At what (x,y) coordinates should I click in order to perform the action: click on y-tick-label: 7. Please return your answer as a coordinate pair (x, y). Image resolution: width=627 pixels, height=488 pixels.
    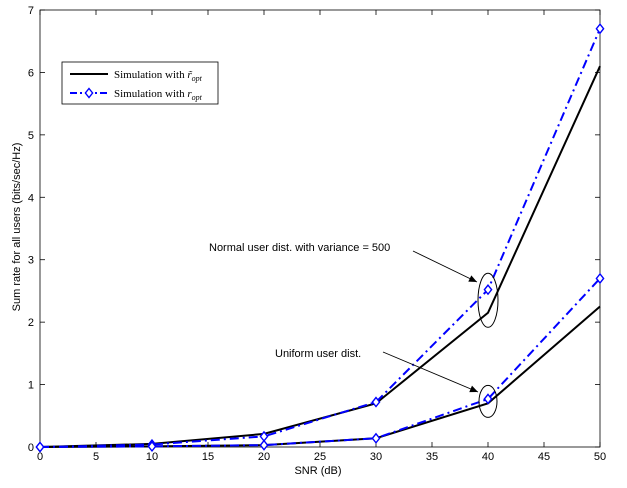
    Looking at the image, I should click on (31, 11).